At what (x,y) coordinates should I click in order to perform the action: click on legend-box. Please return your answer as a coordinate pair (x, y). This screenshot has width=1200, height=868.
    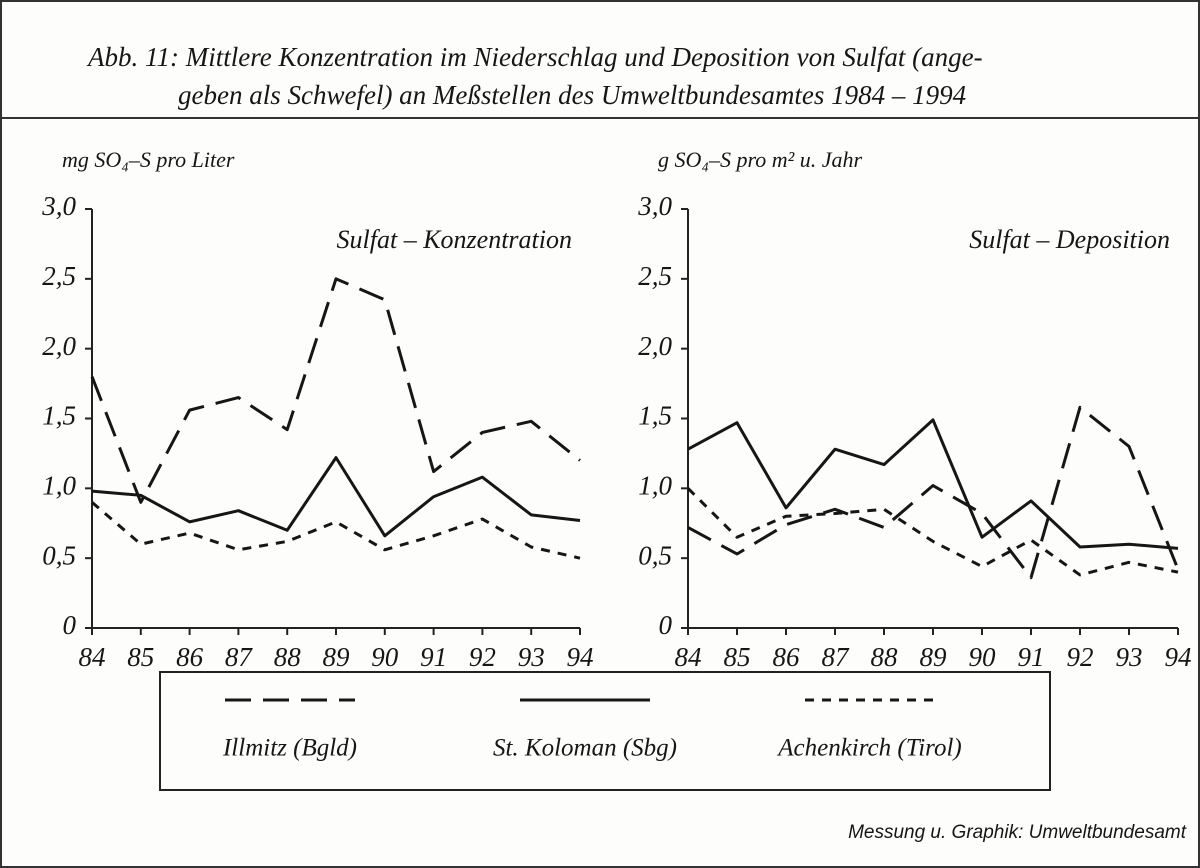
    Looking at the image, I should click on (605, 731).